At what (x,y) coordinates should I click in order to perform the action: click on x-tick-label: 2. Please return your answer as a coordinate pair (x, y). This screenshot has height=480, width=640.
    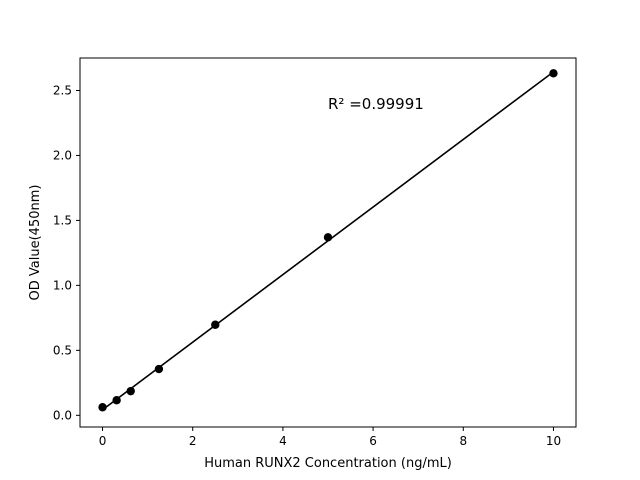
    Looking at the image, I should click on (193, 441).